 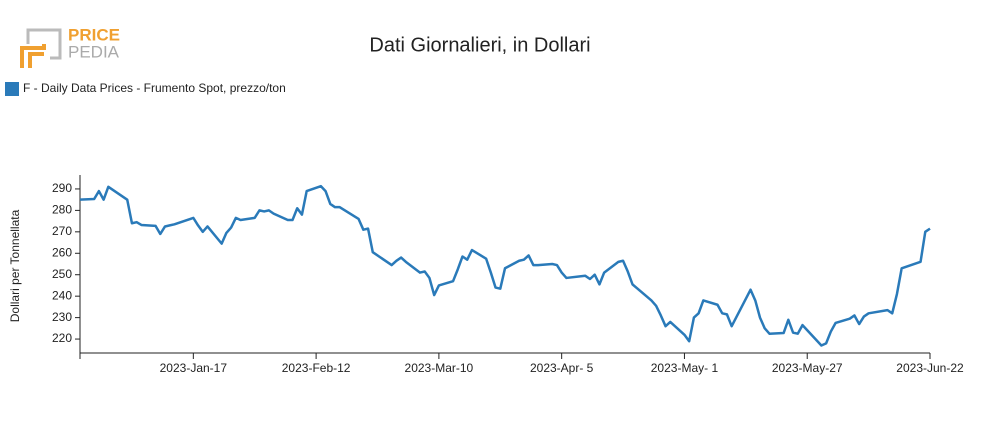 I want to click on logo-mark-grey, so click(x=44, y=44).